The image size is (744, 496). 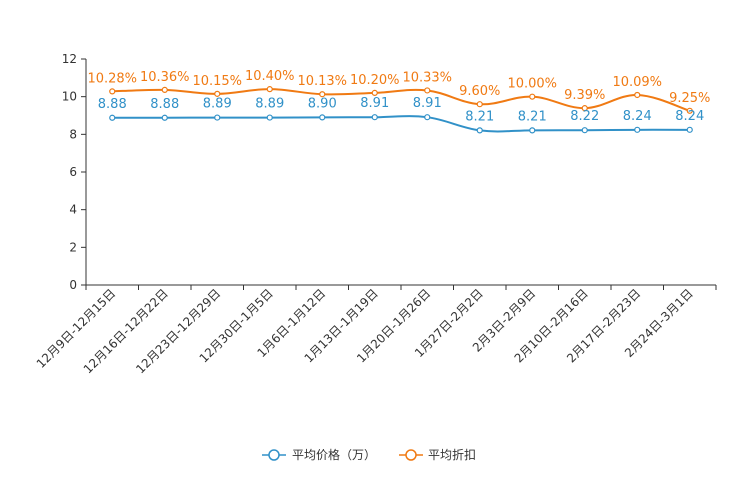 I want to click on data-label: 10.40%, so click(x=270, y=76).